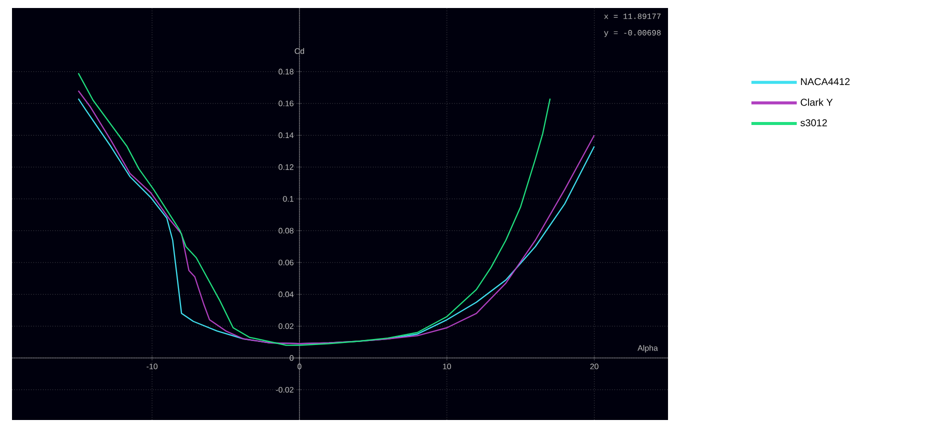 The height and width of the screenshot is (433, 934). I want to click on legend-label: NACA4412, so click(825, 82).